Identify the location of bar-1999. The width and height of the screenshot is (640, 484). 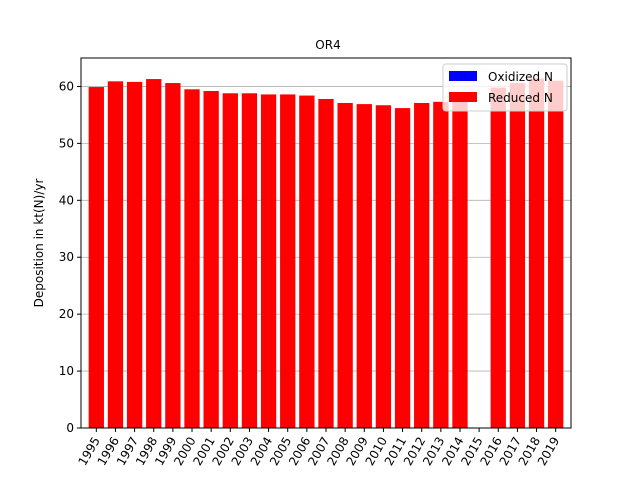
(173, 256).